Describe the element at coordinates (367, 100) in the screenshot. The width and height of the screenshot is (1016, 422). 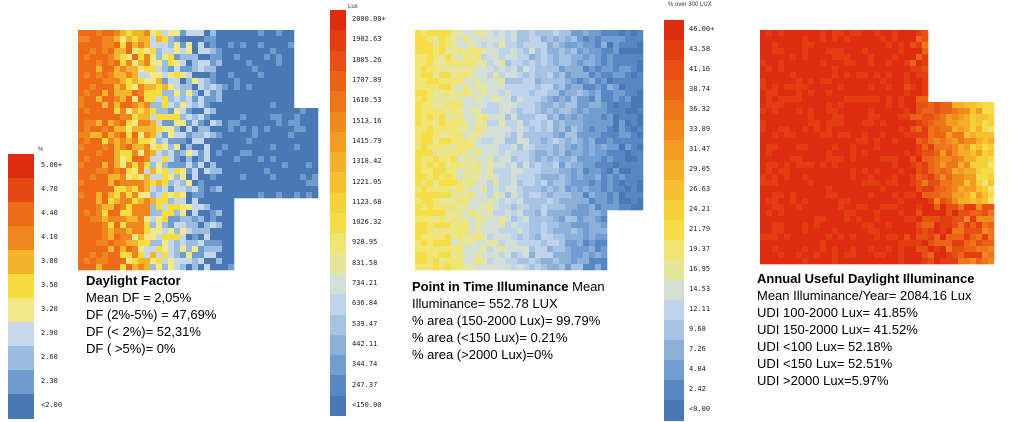
I see `legend-tick-label: 1610.53` at that location.